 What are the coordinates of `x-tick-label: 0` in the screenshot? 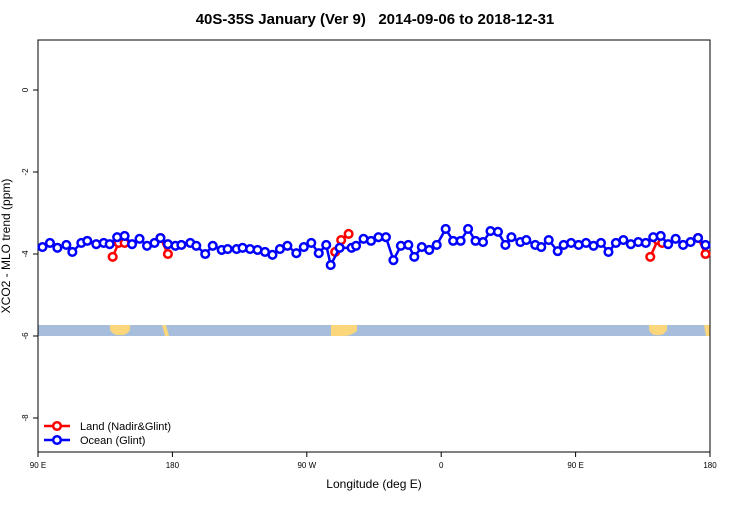 It's located at (441, 465).